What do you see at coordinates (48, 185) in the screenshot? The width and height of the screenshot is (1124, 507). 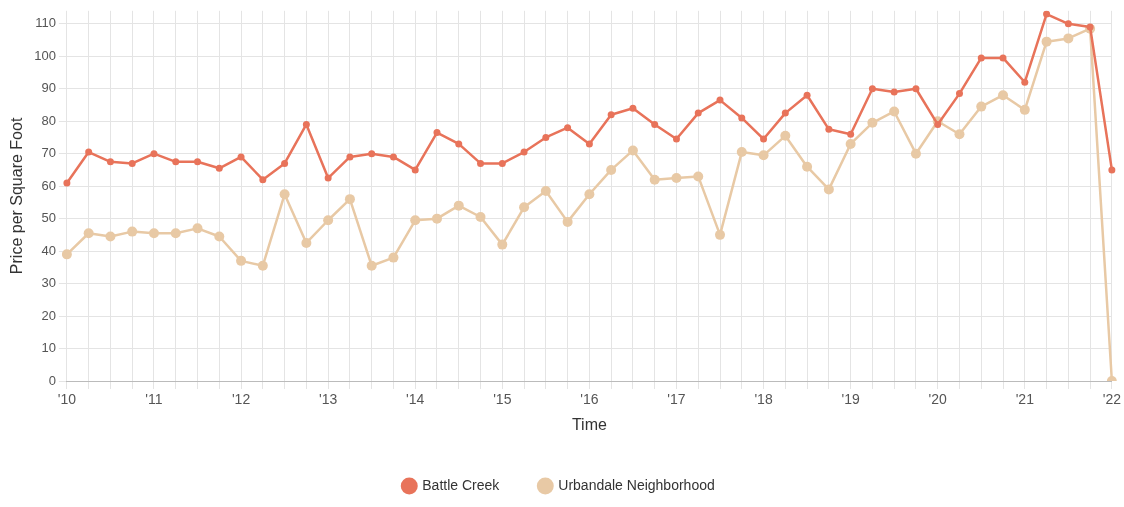 I see `y-tick-label: 60` at bounding box center [48, 185].